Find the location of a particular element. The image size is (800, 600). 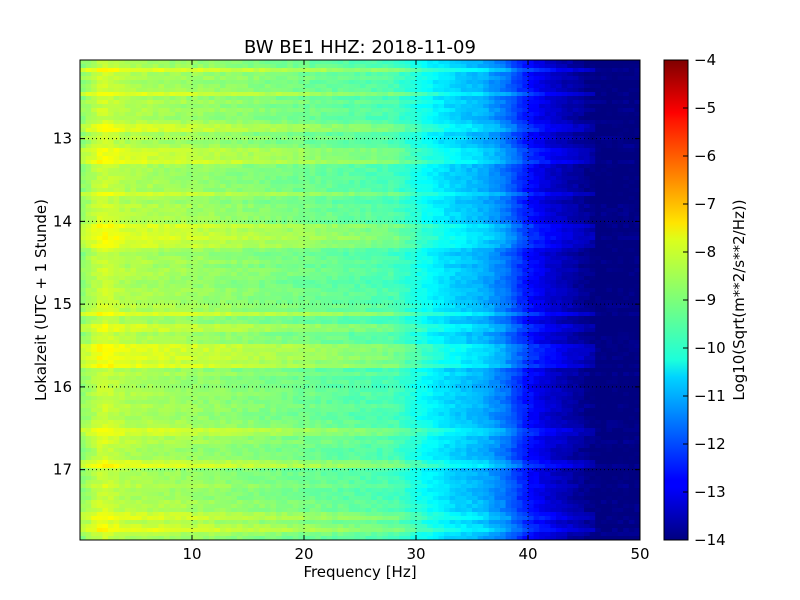

chart-title: BW BE1 HHZ: 2018-11-09 is located at coordinates (360, 47).